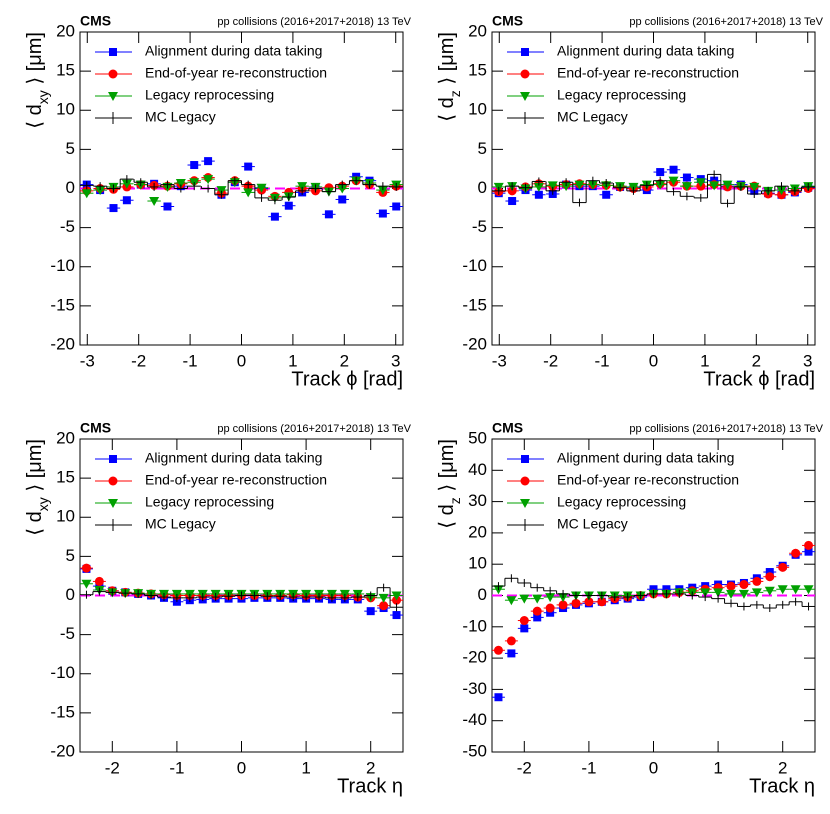 The image size is (830, 814). What do you see at coordinates (477, 437) in the screenshot?
I see `y-tick-label: 50` at bounding box center [477, 437].